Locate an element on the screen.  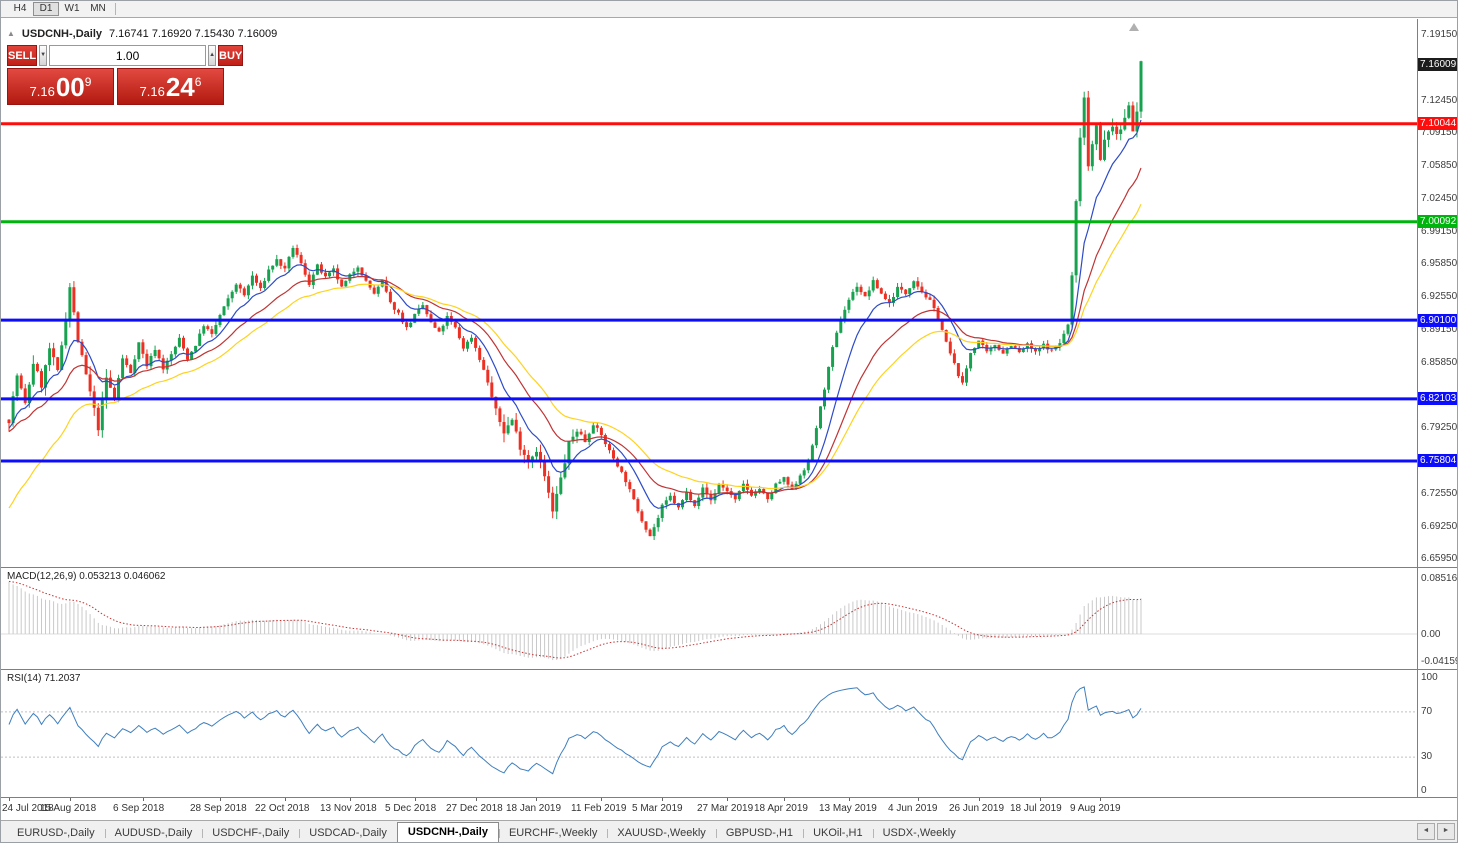
chevron-up-icon: ▲ is located at coordinates (212, 55).